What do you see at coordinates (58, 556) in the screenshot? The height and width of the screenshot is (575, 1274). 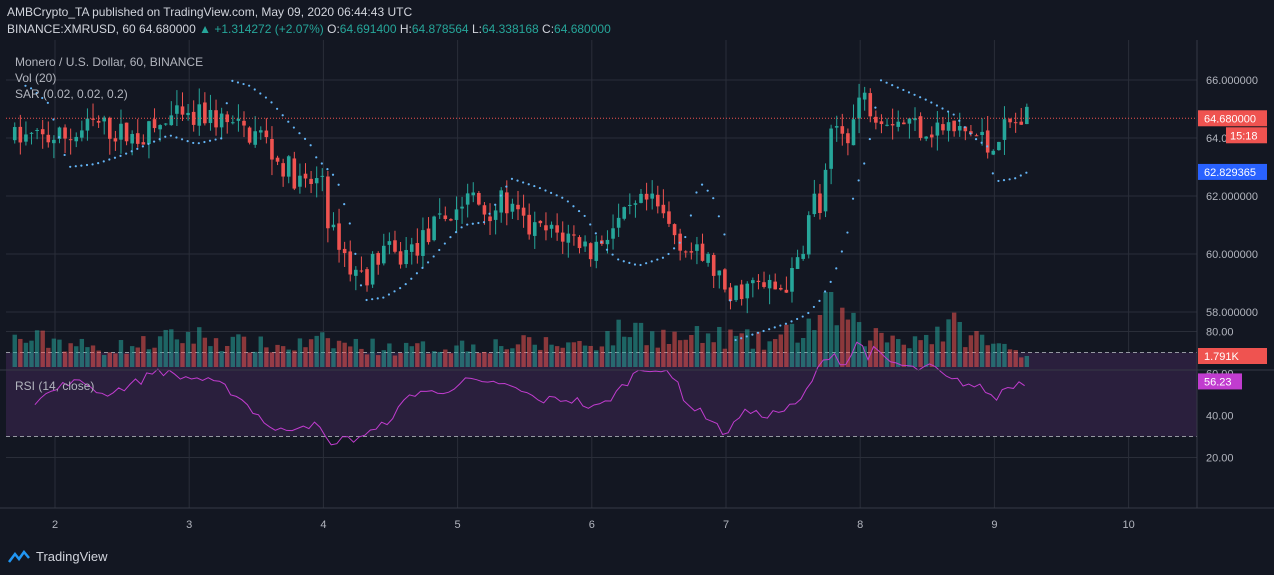 I see `tradingview-logo: TradingView` at bounding box center [58, 556].